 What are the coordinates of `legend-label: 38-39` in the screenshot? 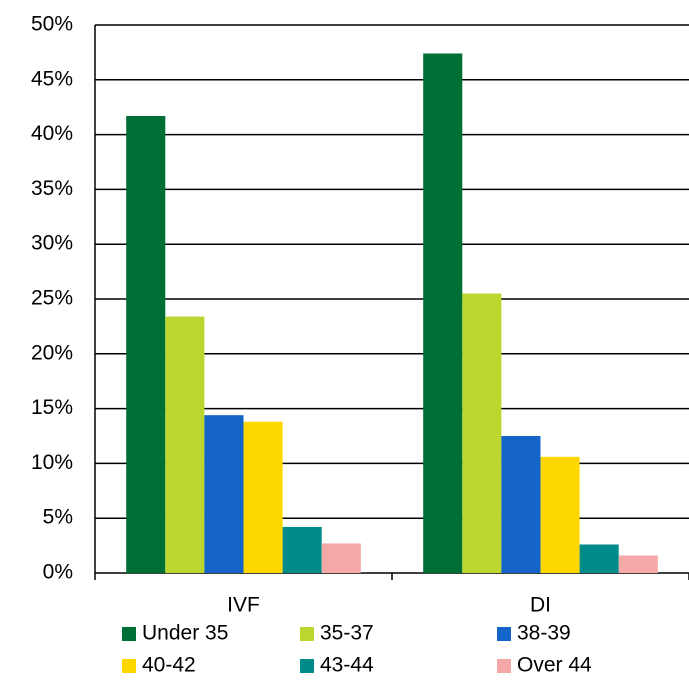 It's located at (544, 633).